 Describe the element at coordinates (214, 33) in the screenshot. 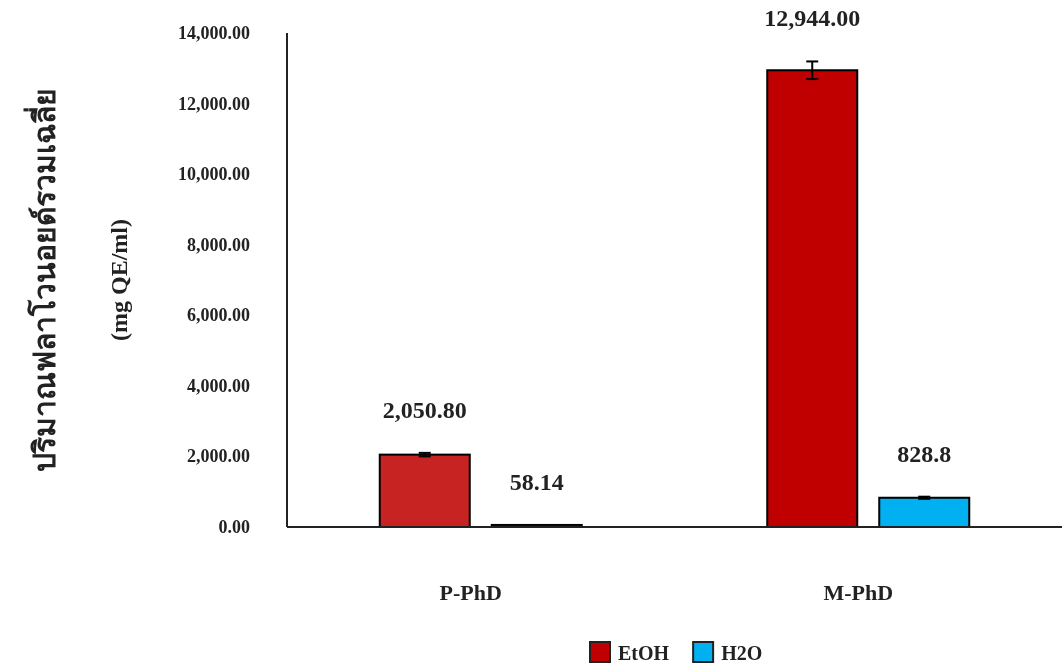

I see `y-tick-label: 14,000.00` at that location.